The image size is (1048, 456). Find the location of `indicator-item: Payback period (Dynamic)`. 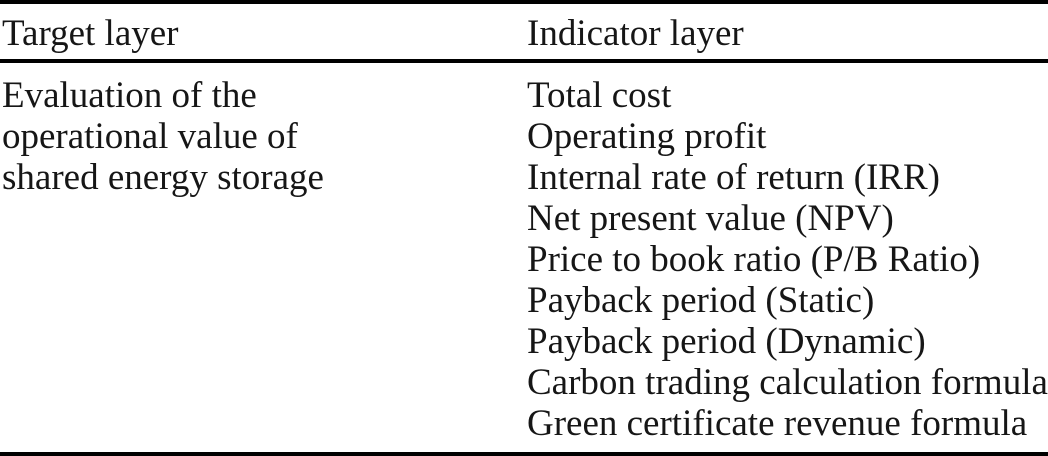

indicator-item: Payback period (Dynamic) is located at coordinates (726, 341).